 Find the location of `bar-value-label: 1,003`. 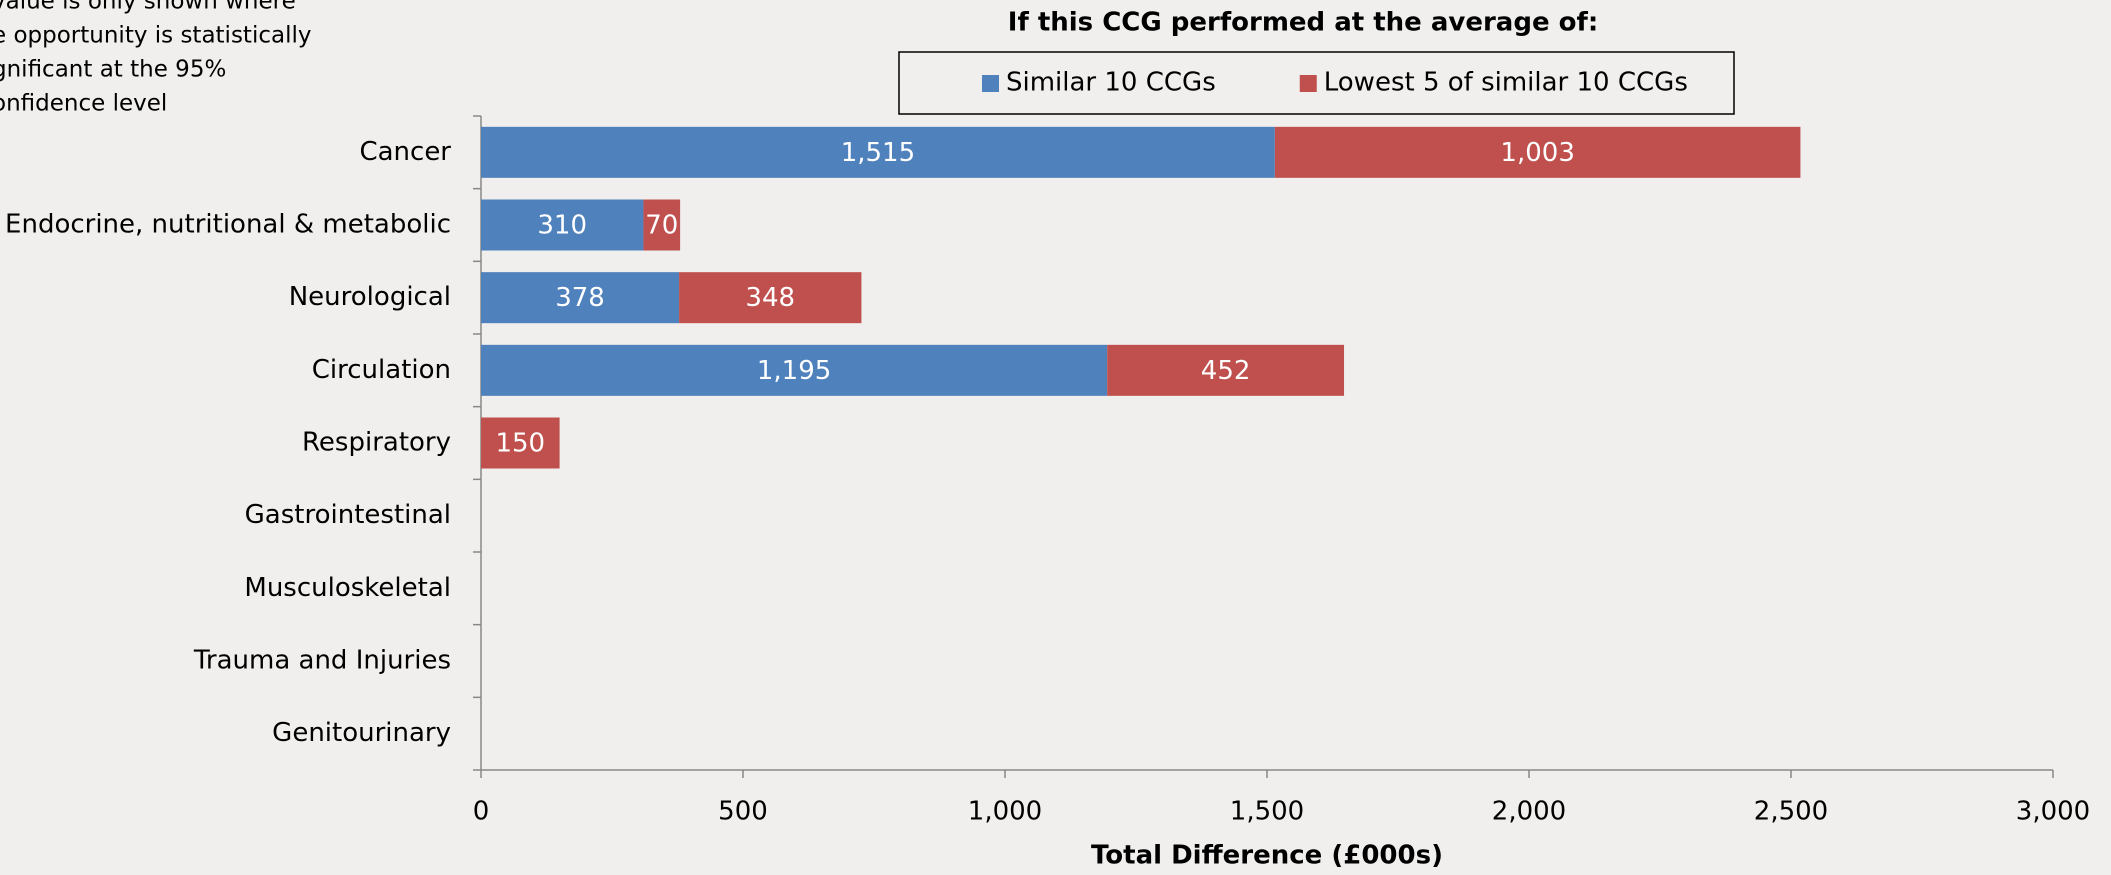

bar-value-label: 1,003 is located at coordinates (1537, 153).